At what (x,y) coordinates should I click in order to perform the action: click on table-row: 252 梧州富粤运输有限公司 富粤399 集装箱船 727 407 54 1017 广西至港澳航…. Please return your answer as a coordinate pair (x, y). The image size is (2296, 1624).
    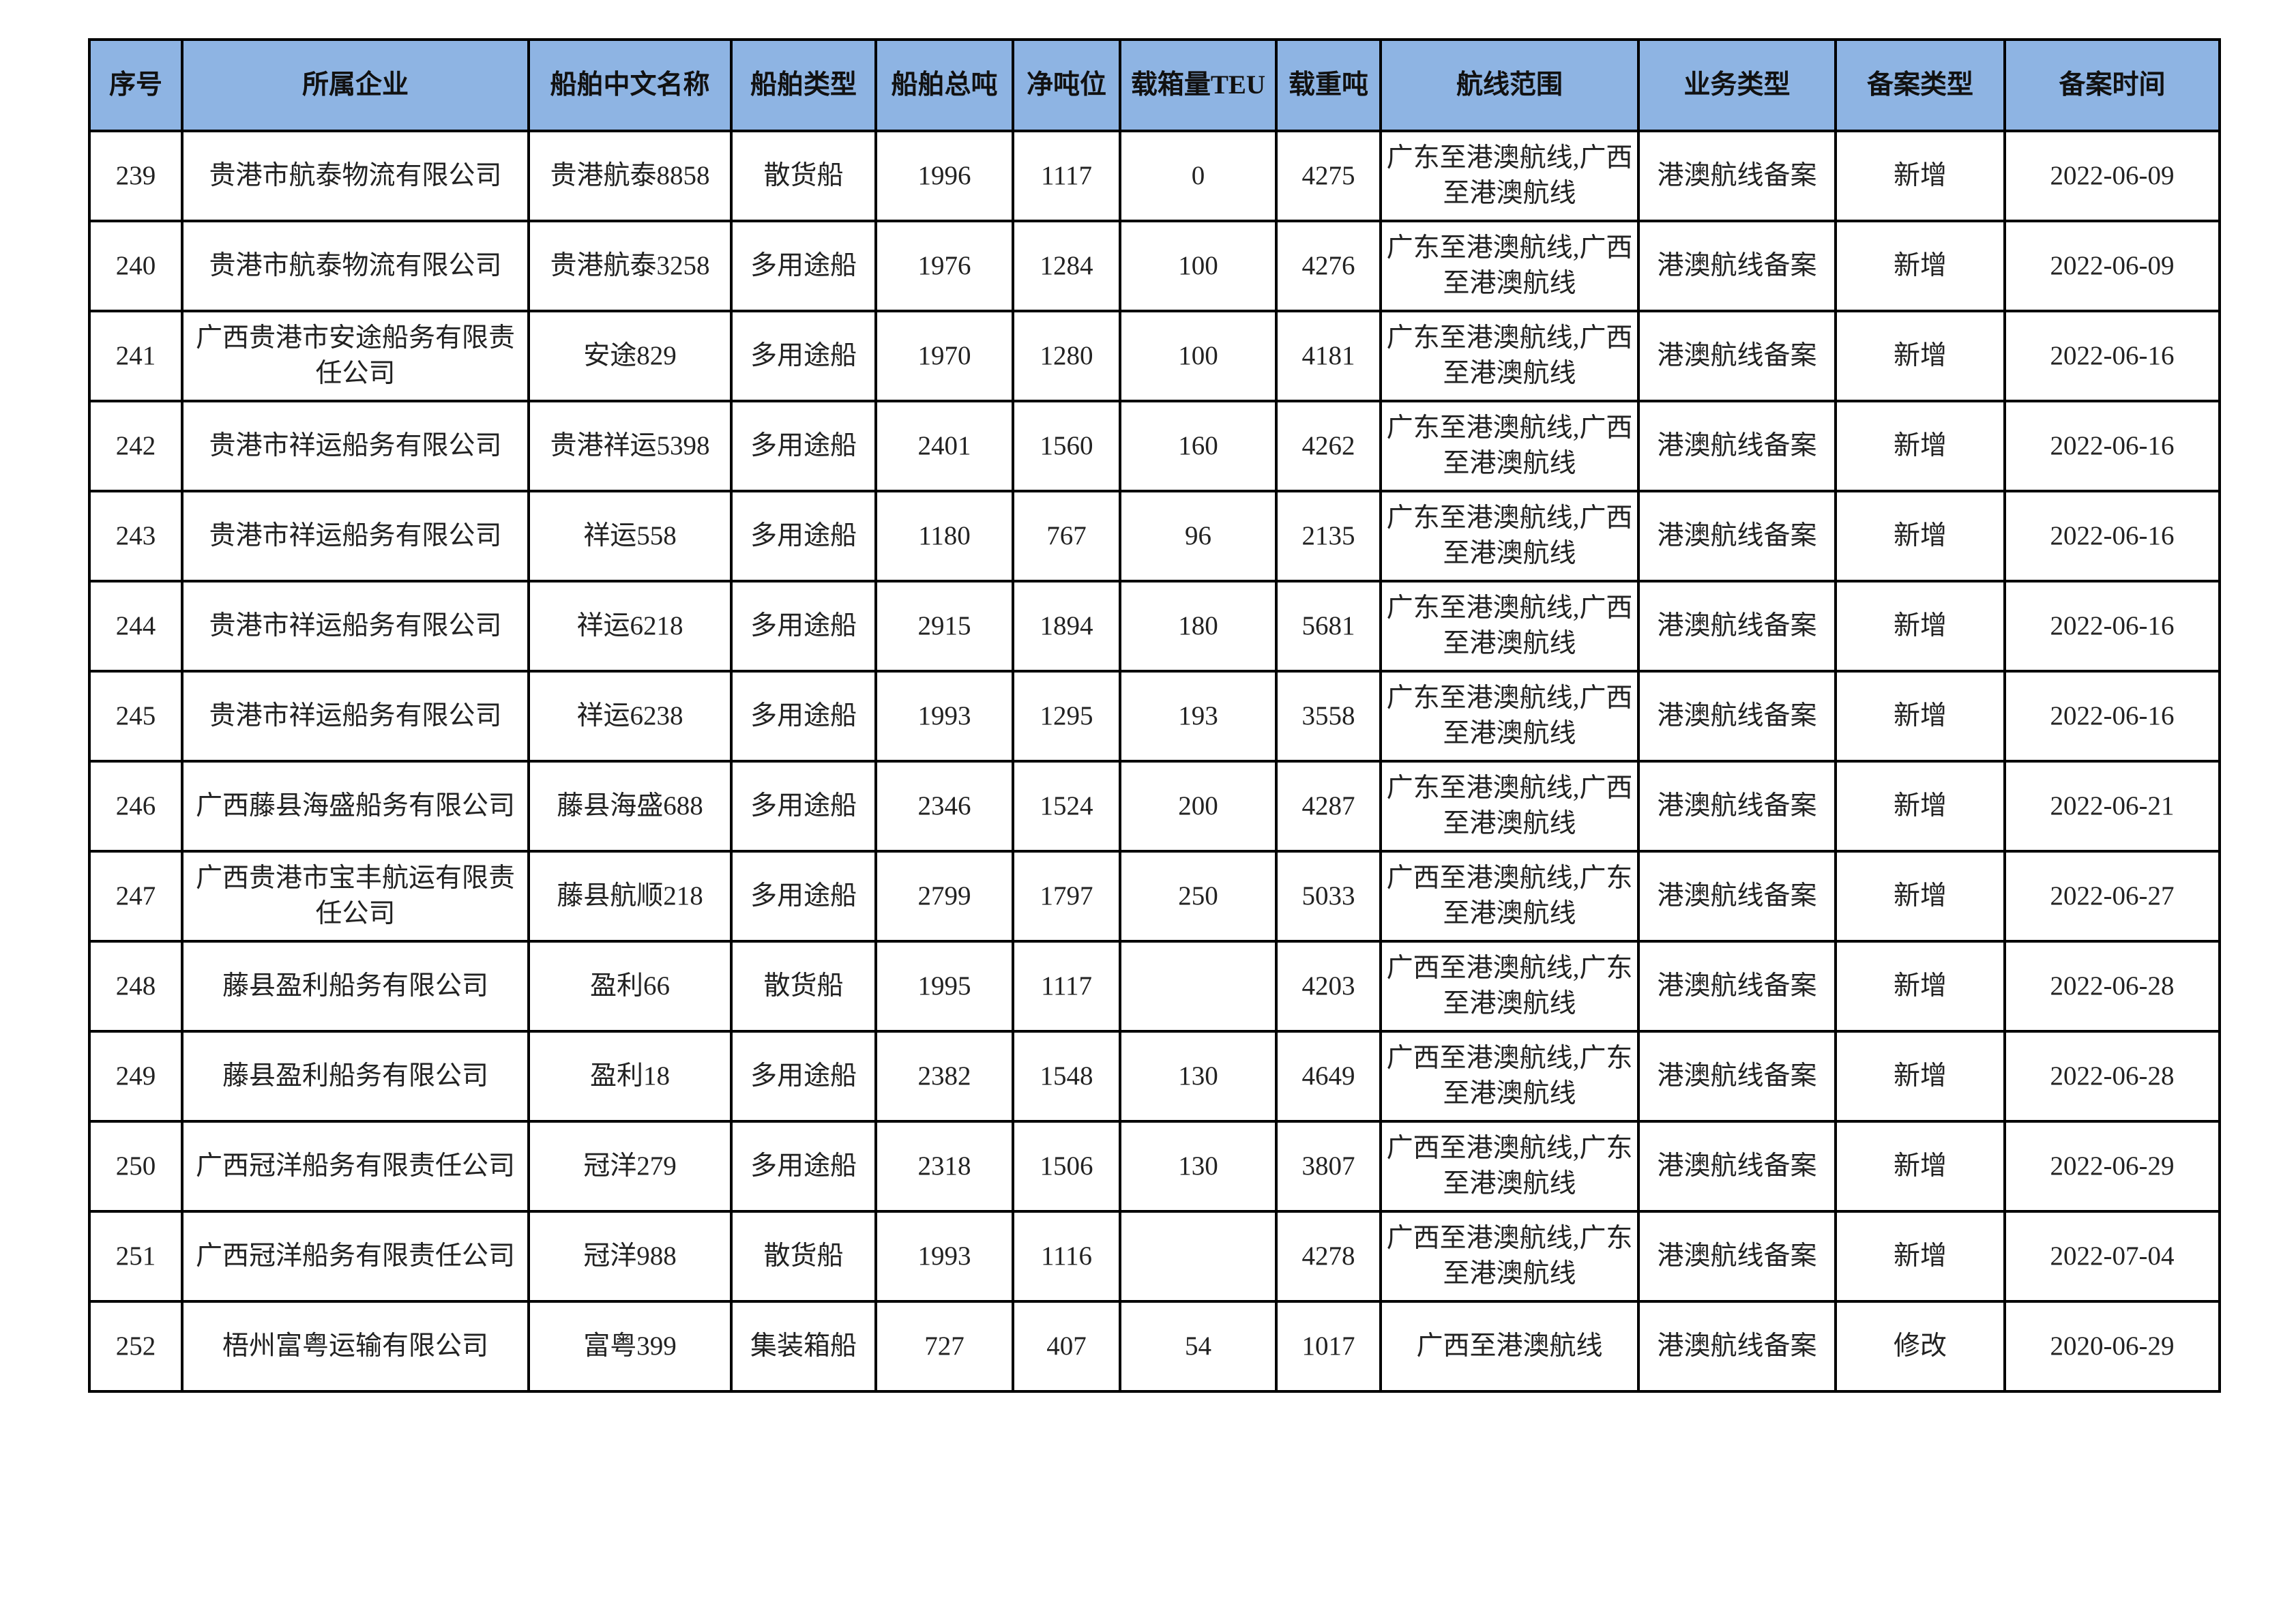
    Looking at the image, I should click on (1154, 1346).